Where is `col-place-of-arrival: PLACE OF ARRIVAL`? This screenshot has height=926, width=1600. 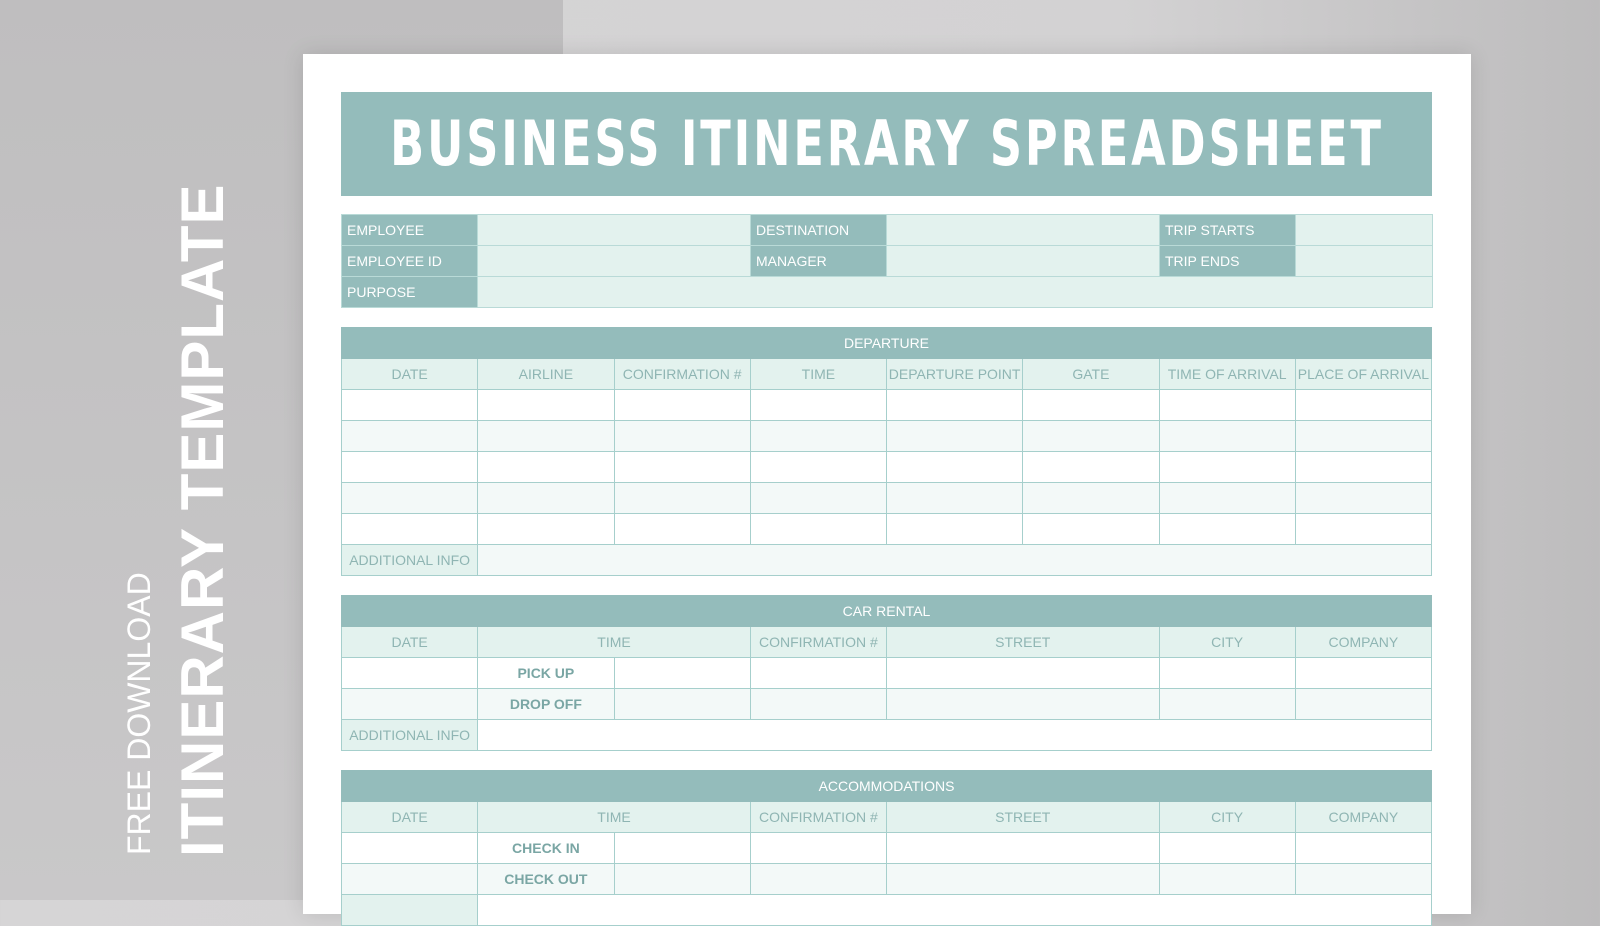
col-place-of-arrival: PLACE OF ARRIVAL is located at coordinates (1363, 374).